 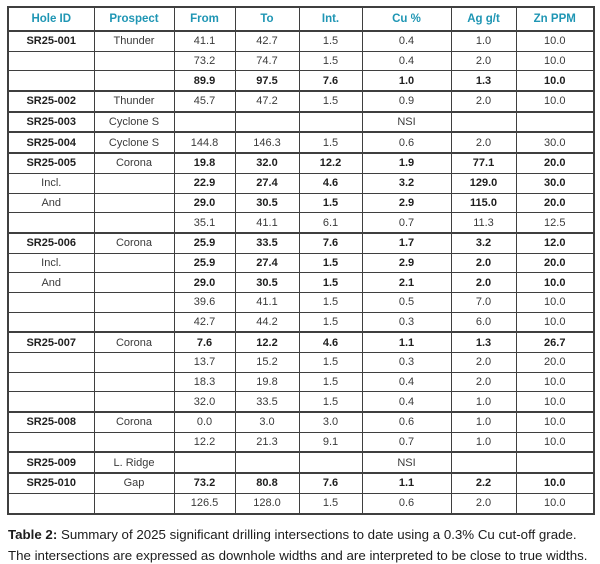 I want to click on cell-ag-gpt: 129.0, so click(x=483, y=183).